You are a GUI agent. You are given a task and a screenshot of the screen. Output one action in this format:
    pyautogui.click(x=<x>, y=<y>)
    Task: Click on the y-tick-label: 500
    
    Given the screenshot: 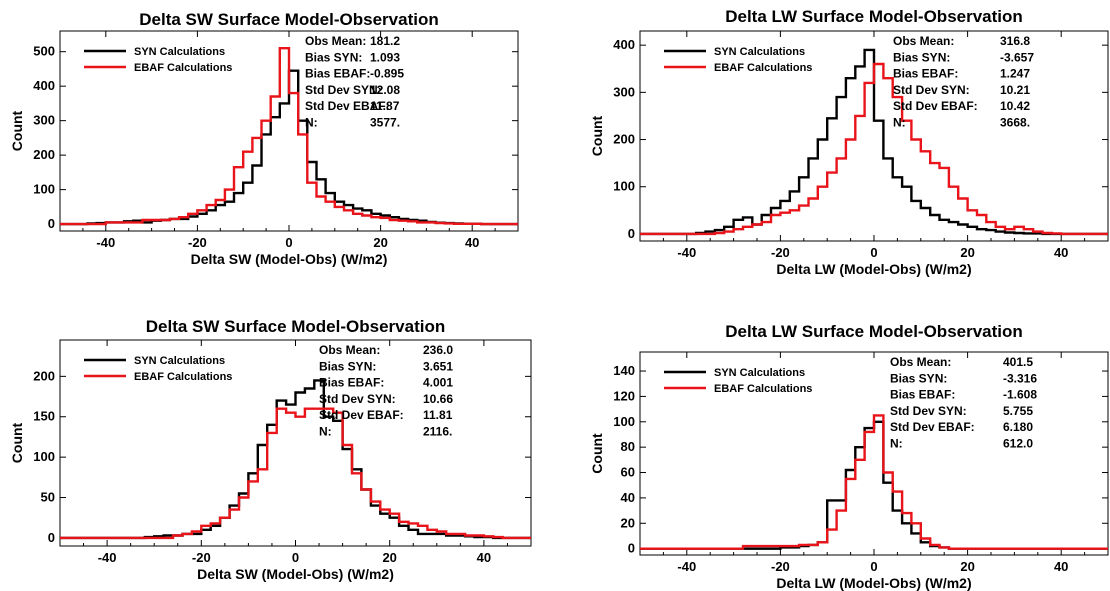 What is the action you would take?
    pyautogui.click(x=44, y=51)
    